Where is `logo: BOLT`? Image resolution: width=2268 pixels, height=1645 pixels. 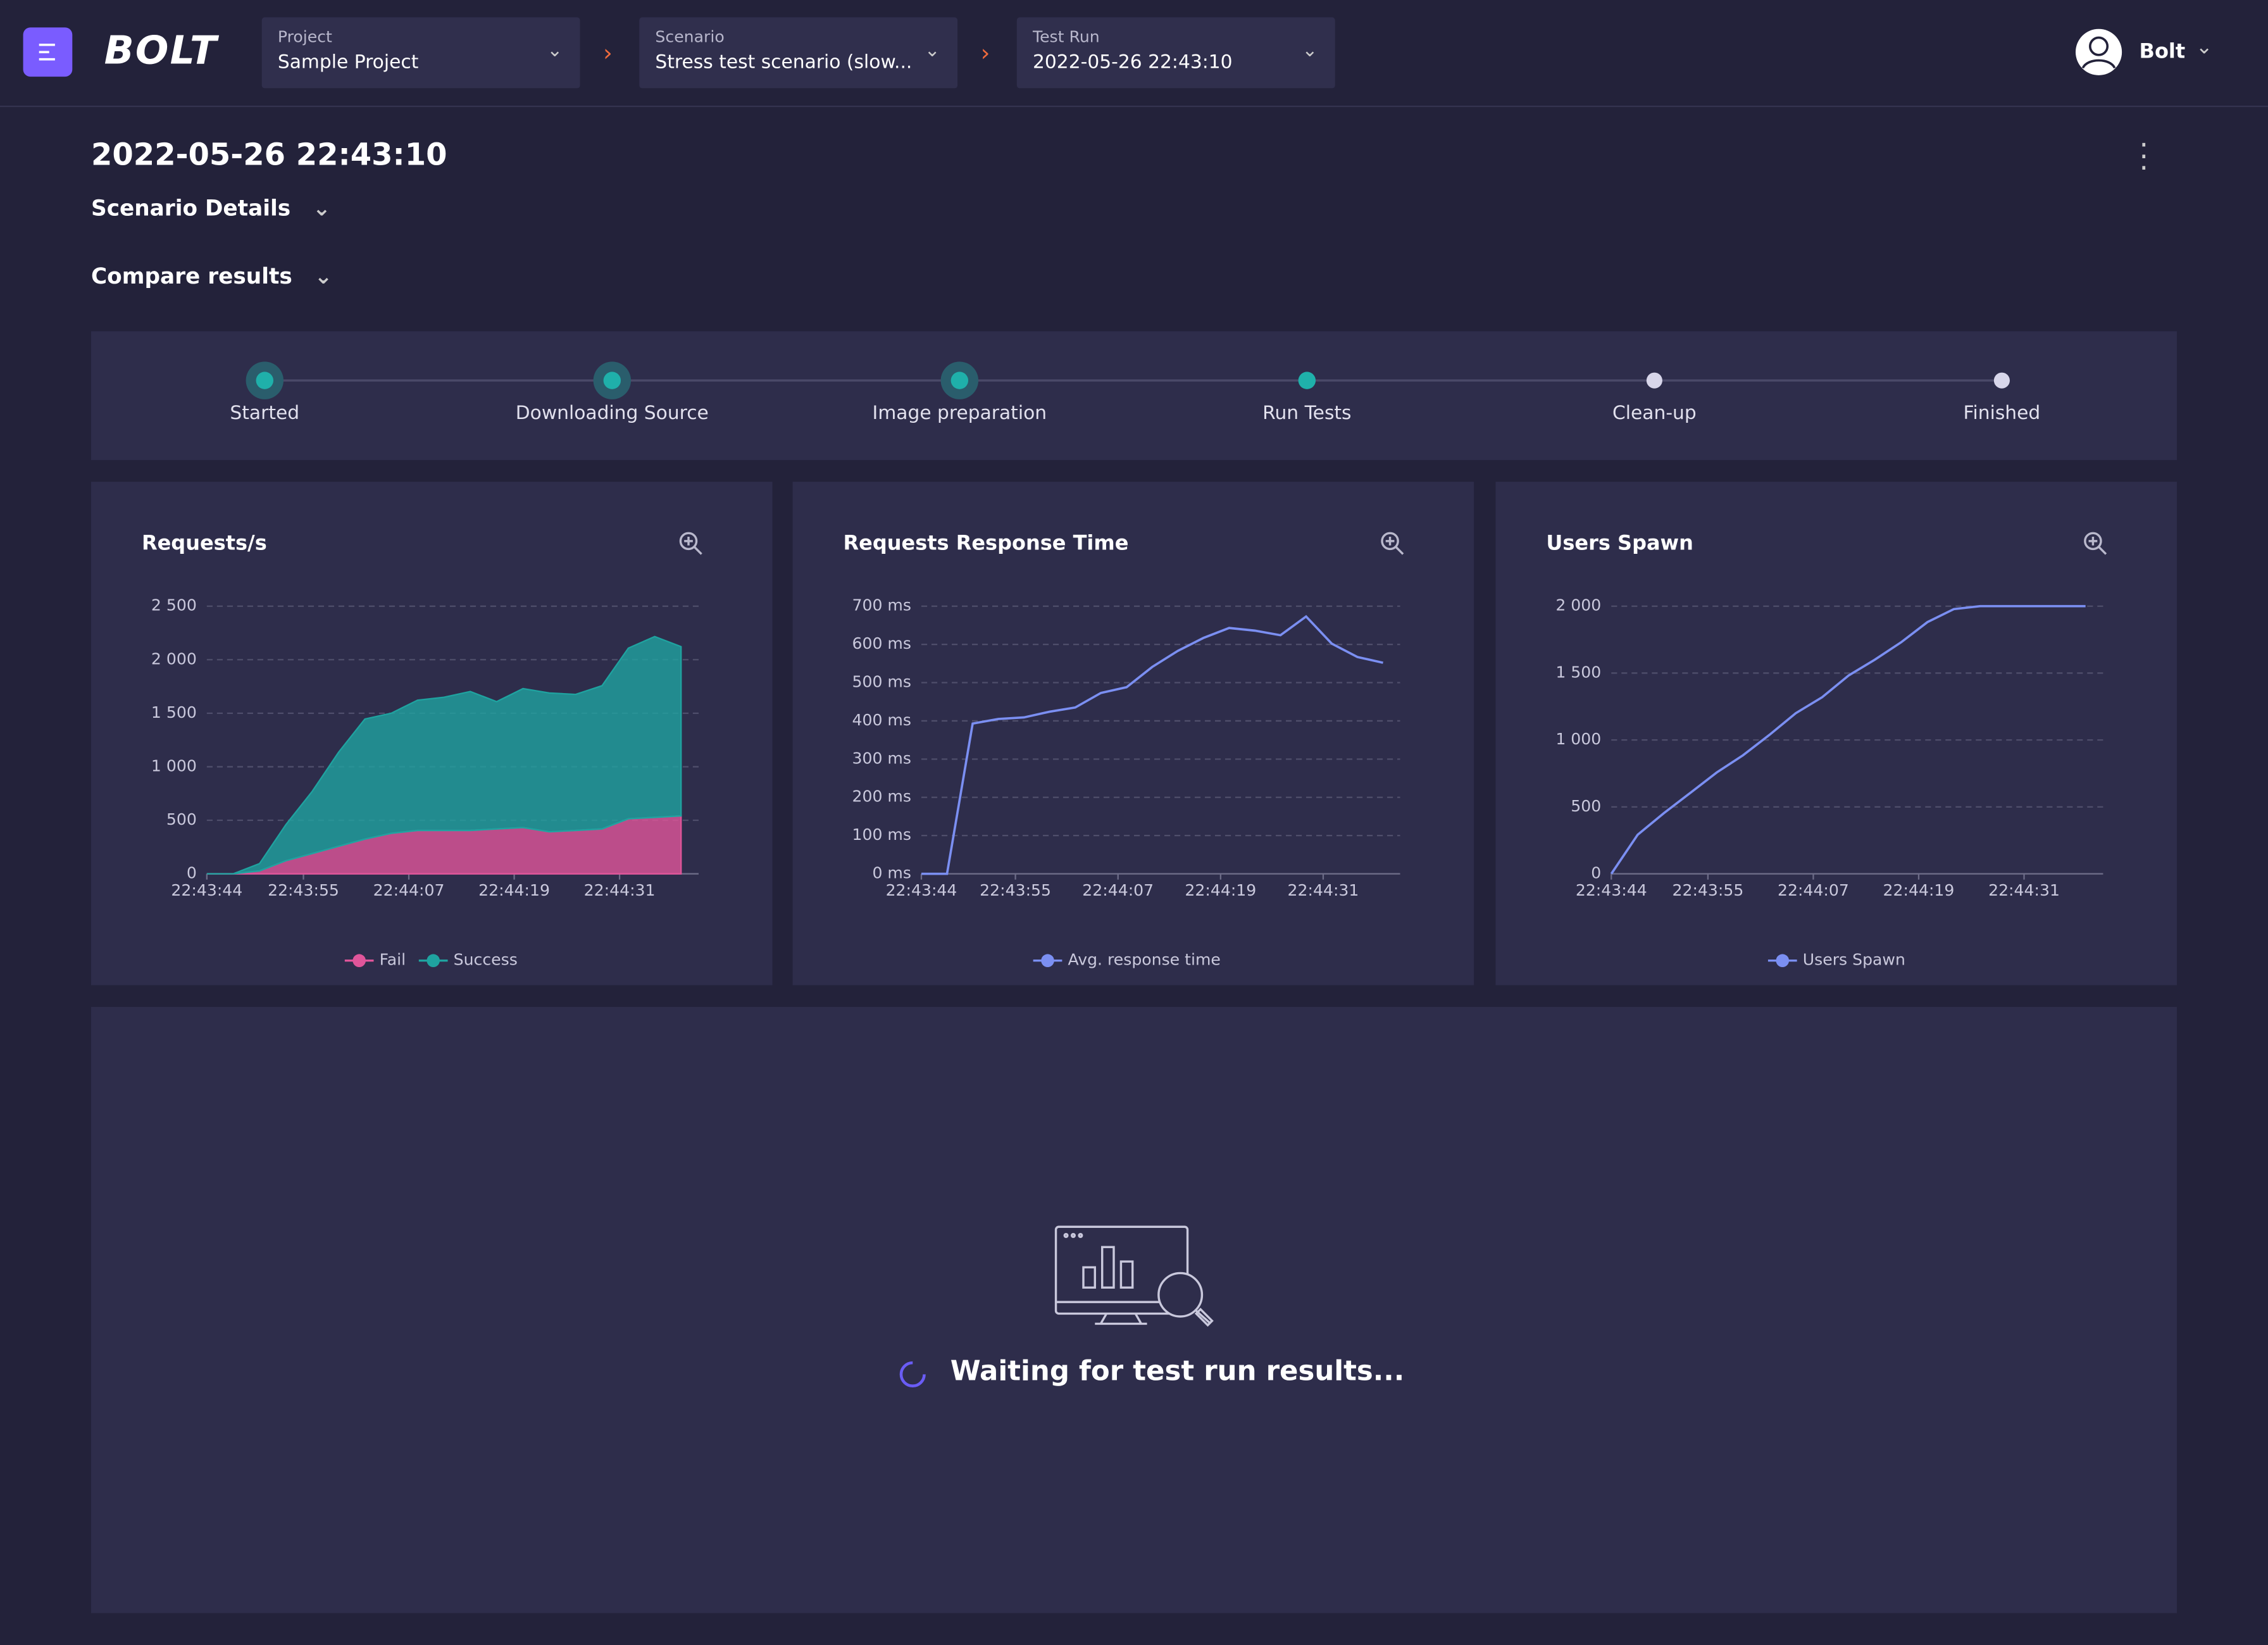
logo: BOLT is located at coordinates (161, 51).